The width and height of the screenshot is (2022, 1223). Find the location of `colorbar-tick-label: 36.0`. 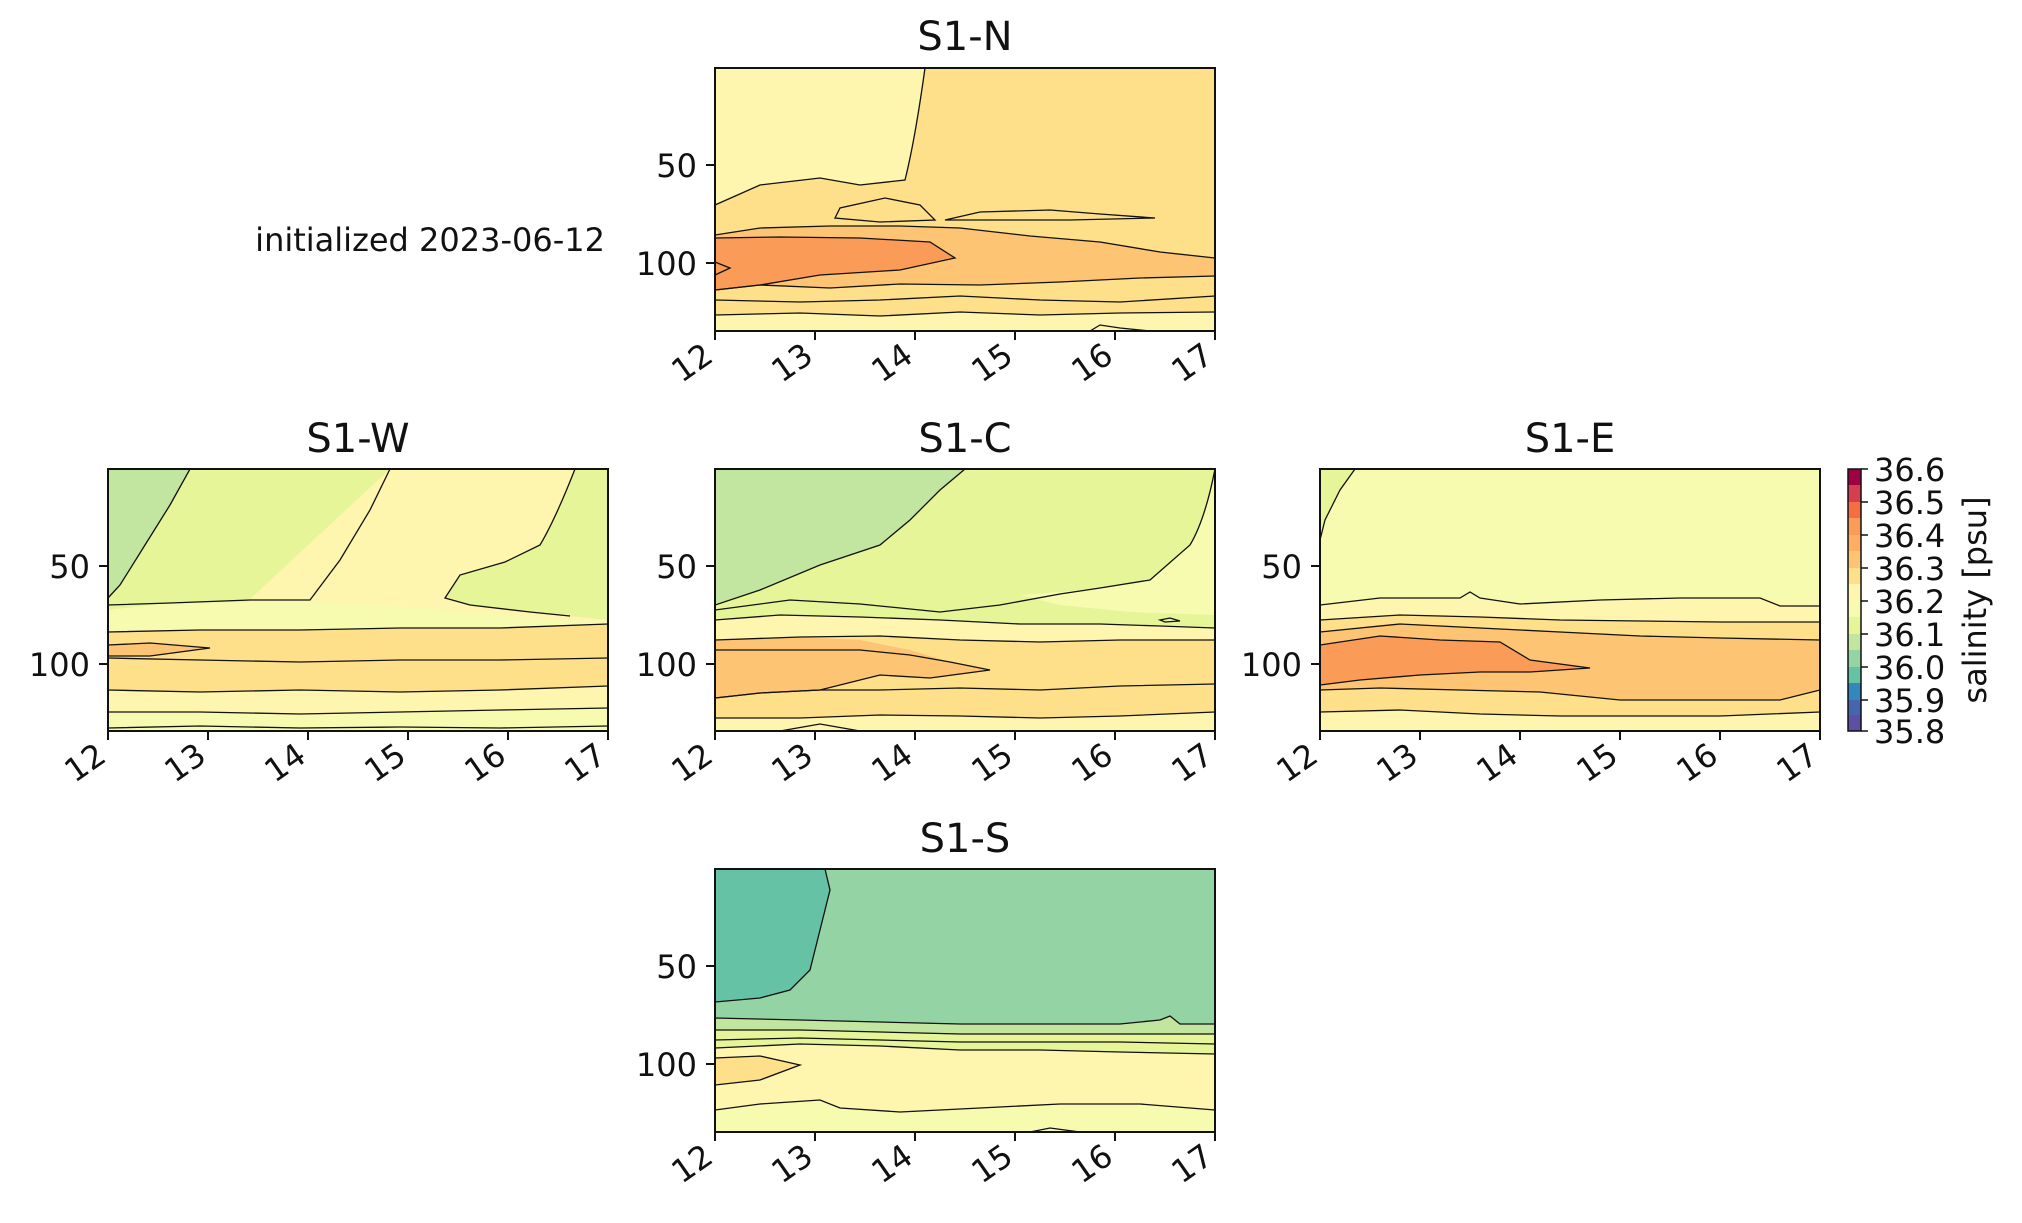

colorbar-tick-label: 36.0 is located at coordinates (1909, 668).